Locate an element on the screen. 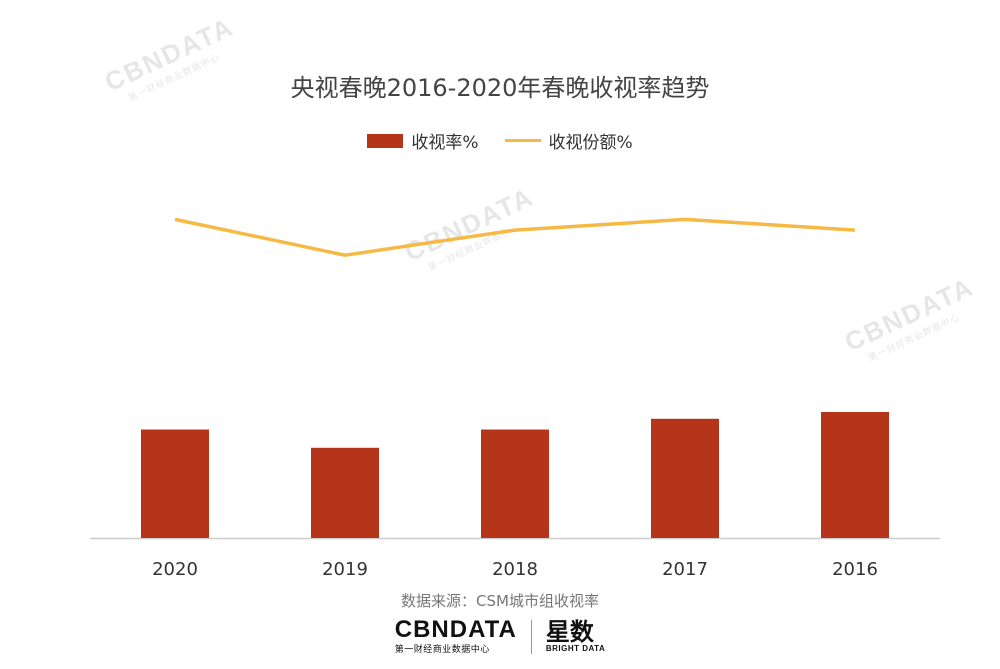  bar-2016 is located at coordinates (855, 474).